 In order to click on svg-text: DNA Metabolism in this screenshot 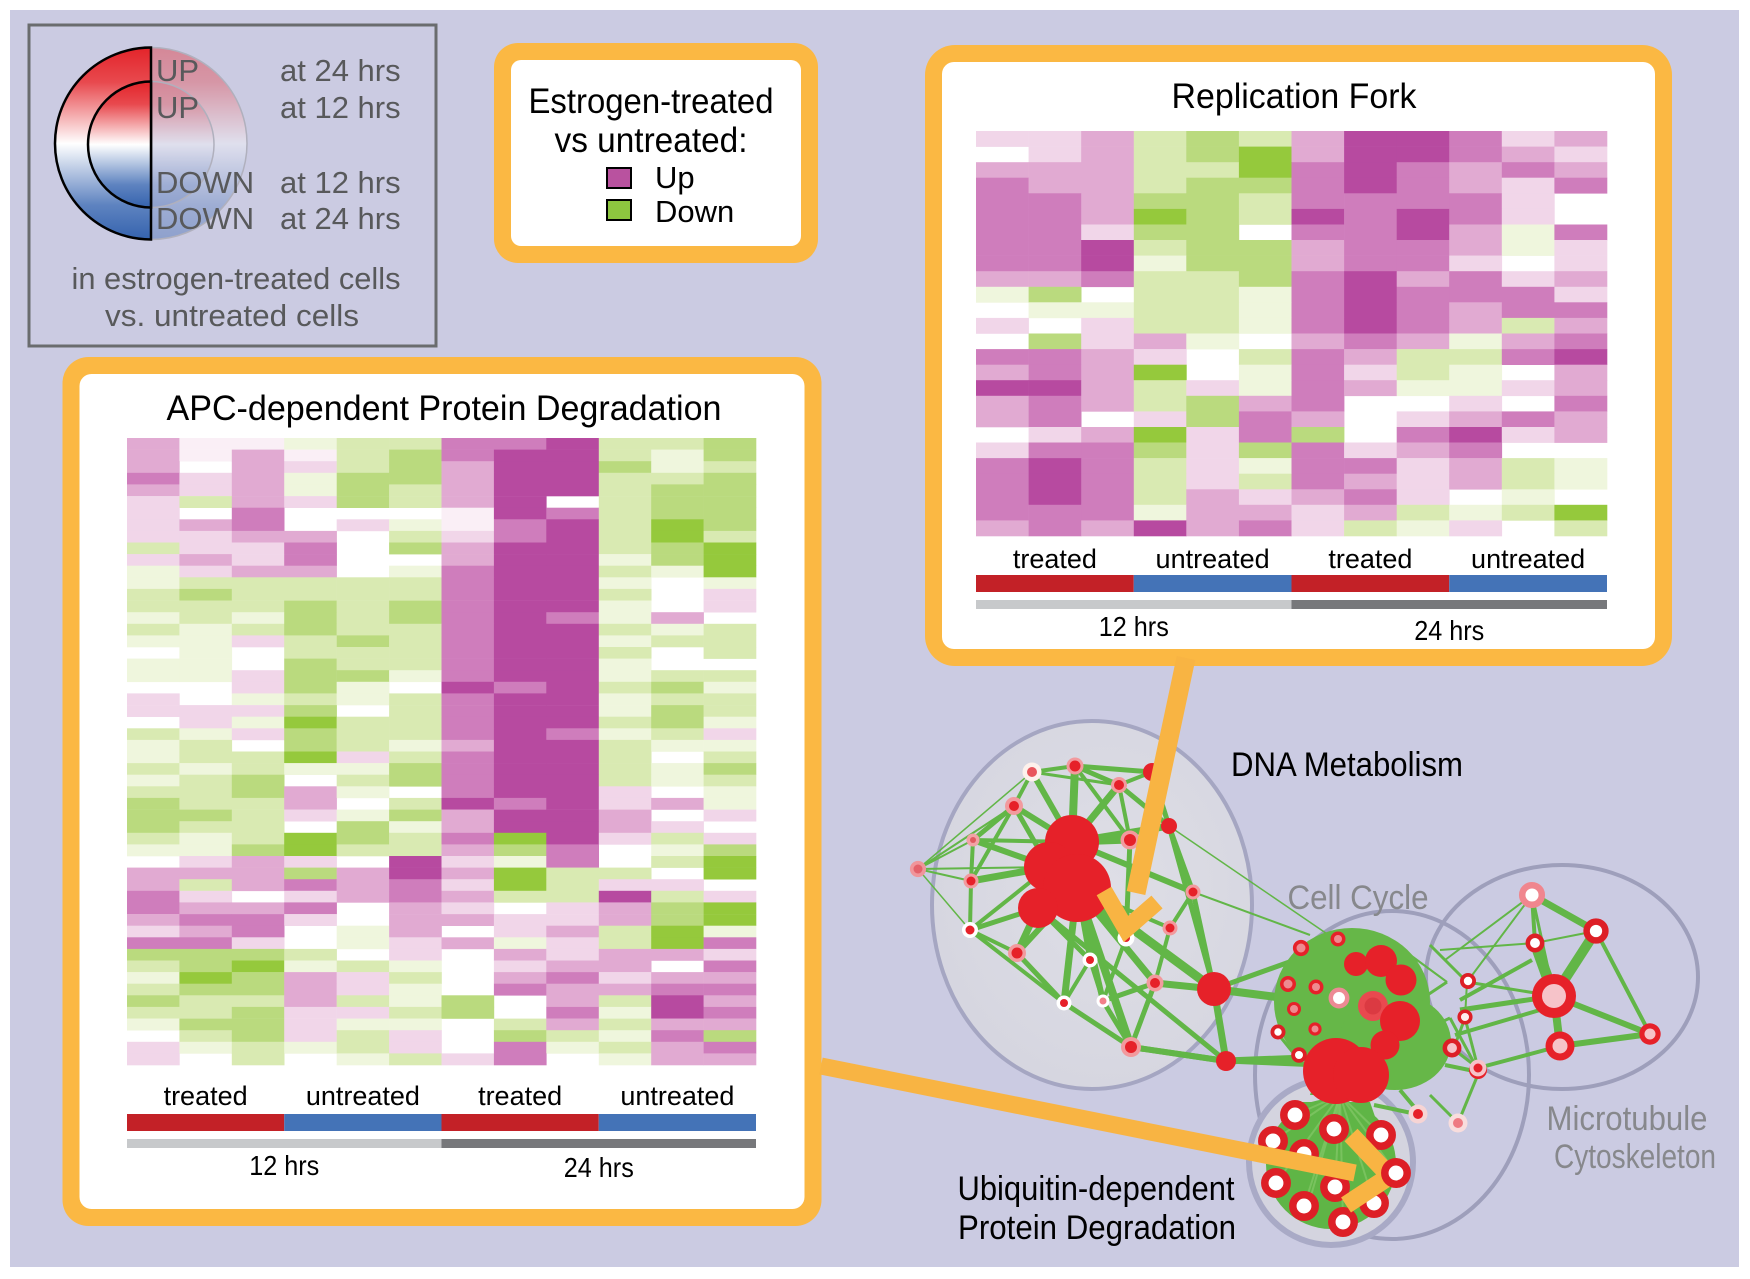, I will do `click(1347, 765)`.